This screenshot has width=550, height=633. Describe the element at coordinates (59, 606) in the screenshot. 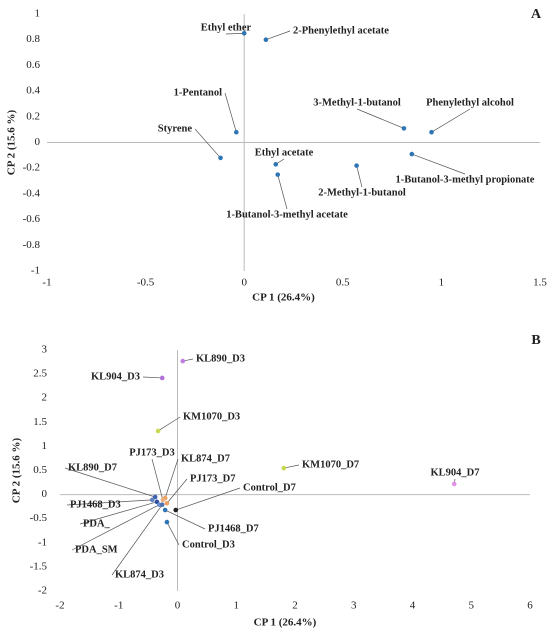

I see `x-tick-label: -2` at that location.